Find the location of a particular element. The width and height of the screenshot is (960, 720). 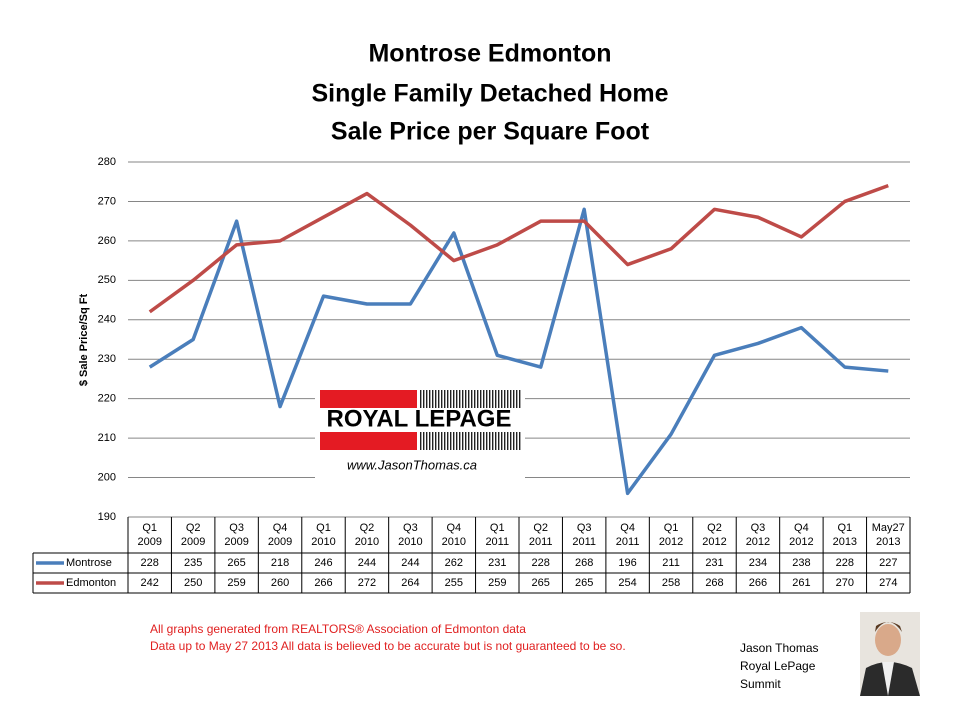

table-value: 262 is located at coordinates (454, 563).